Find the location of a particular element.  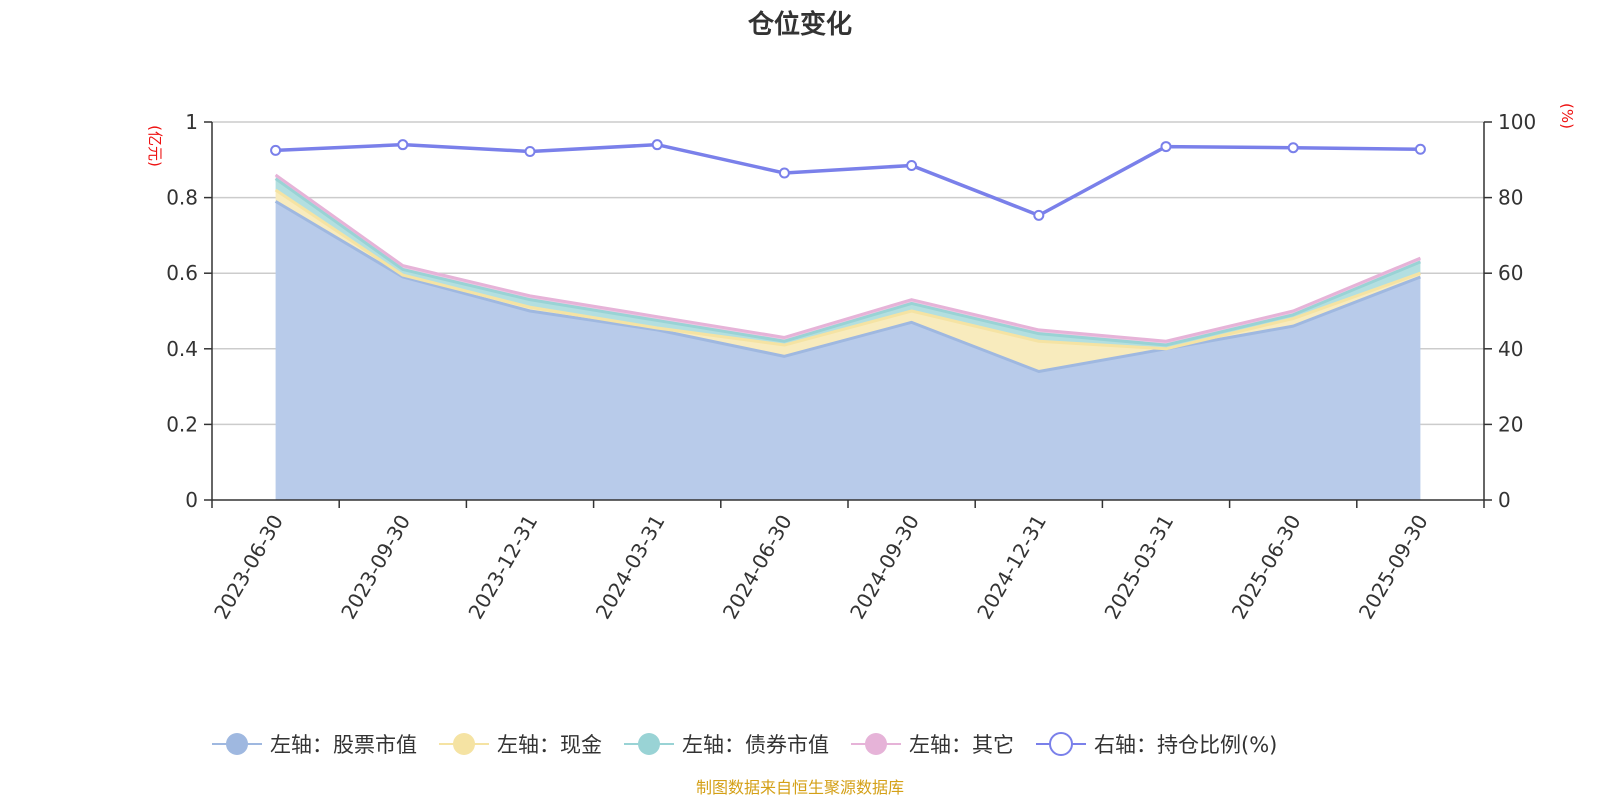

left-axis-tick-label: 1 is located at coordinates (191, 122).